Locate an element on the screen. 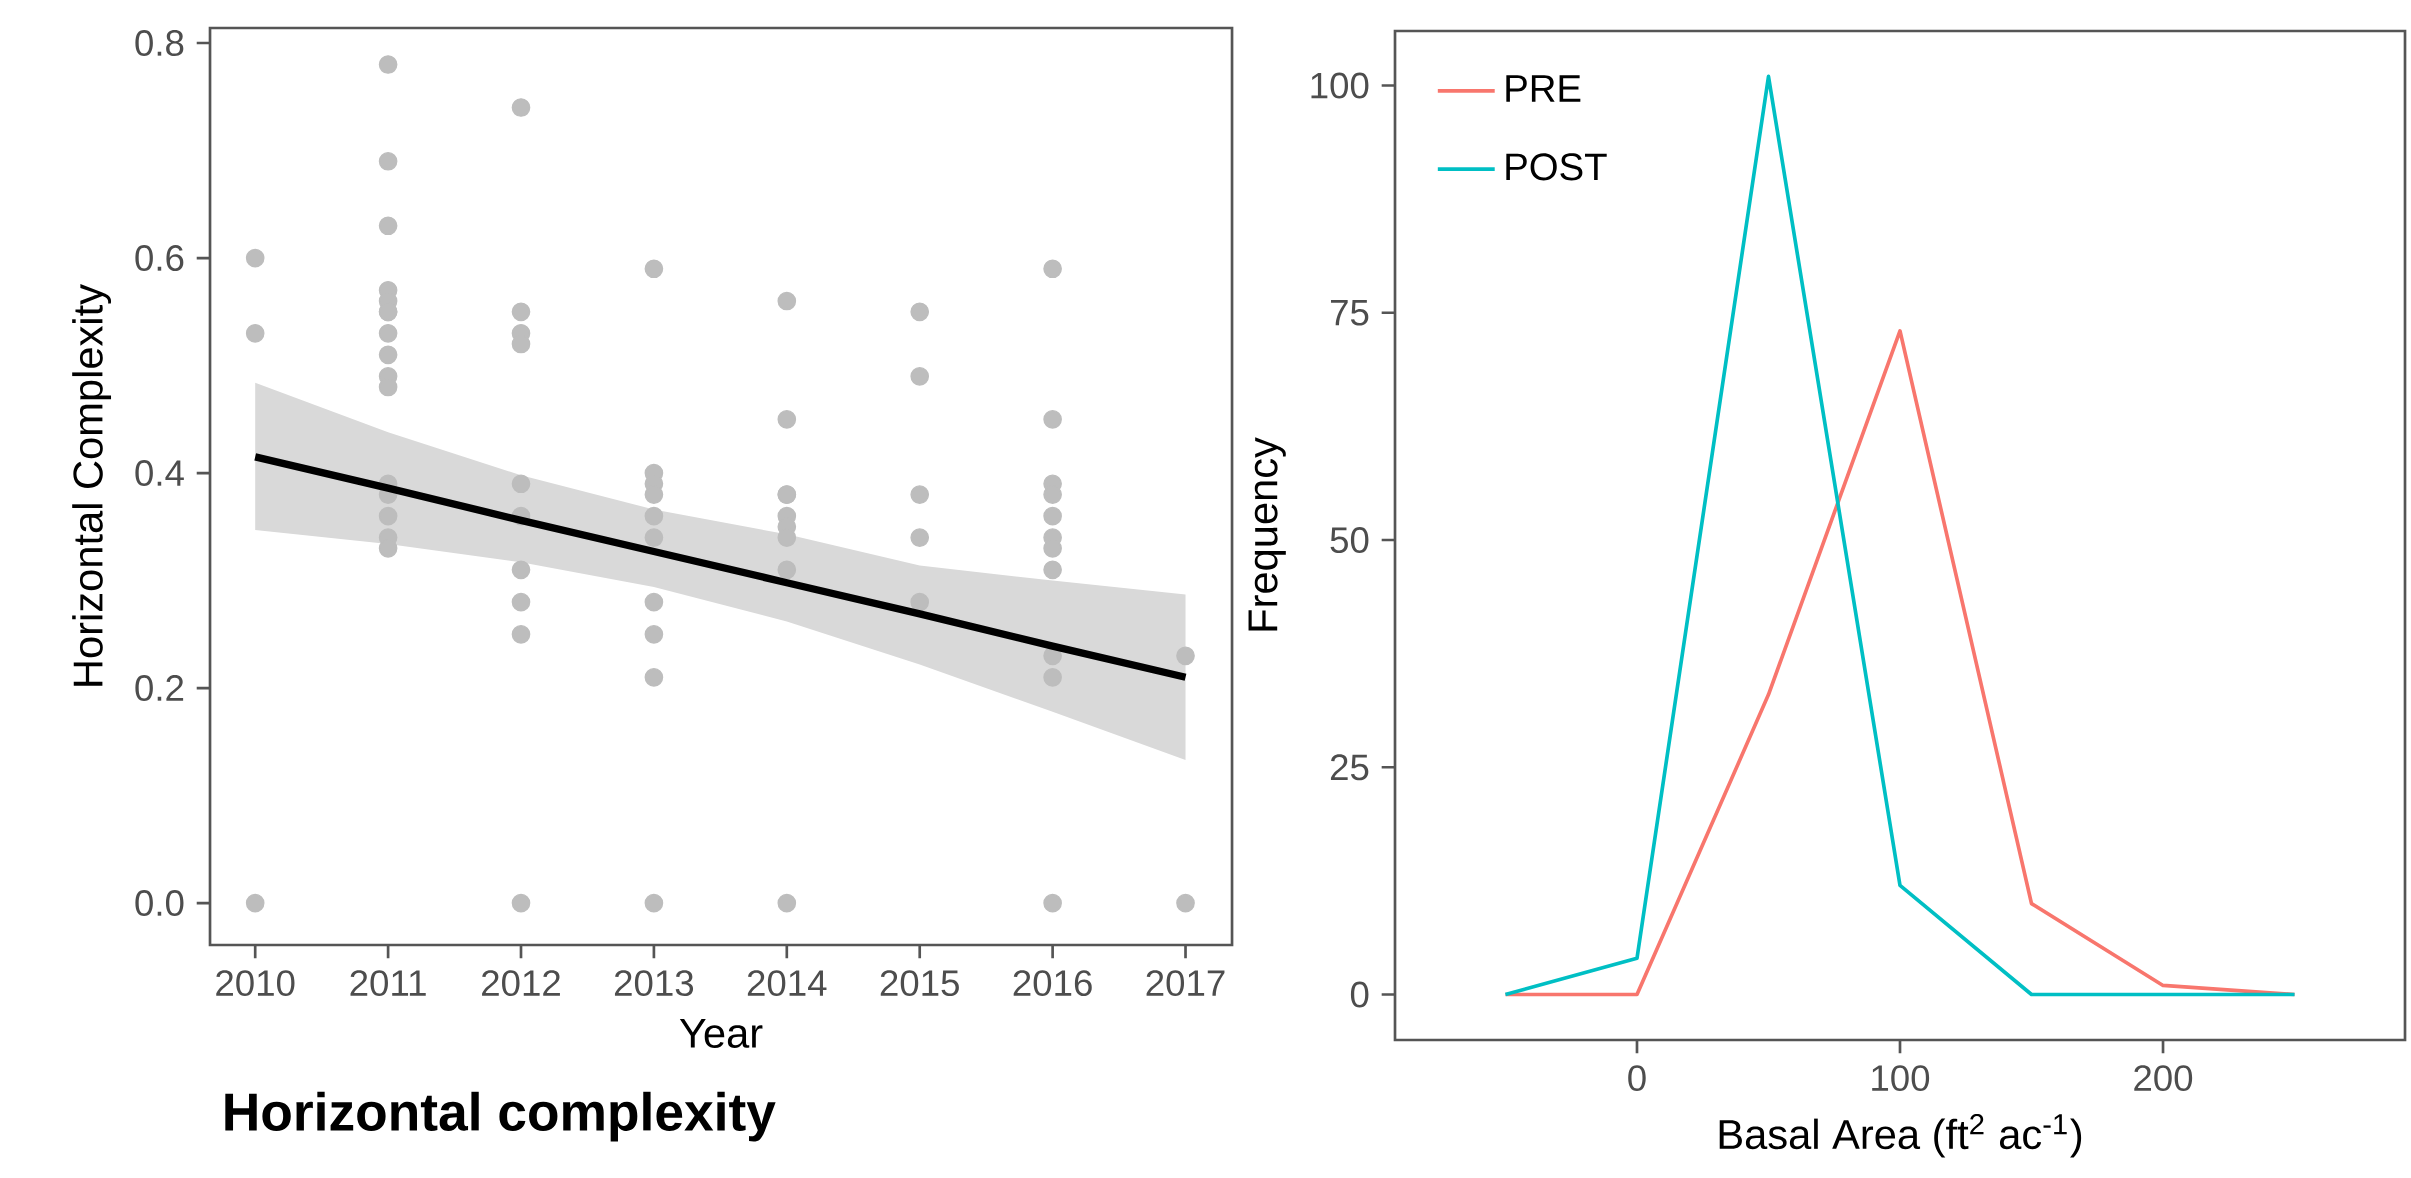 The image size is (2411, 1178). x-tick-label: 2011 is located at coordinates (388, 983).